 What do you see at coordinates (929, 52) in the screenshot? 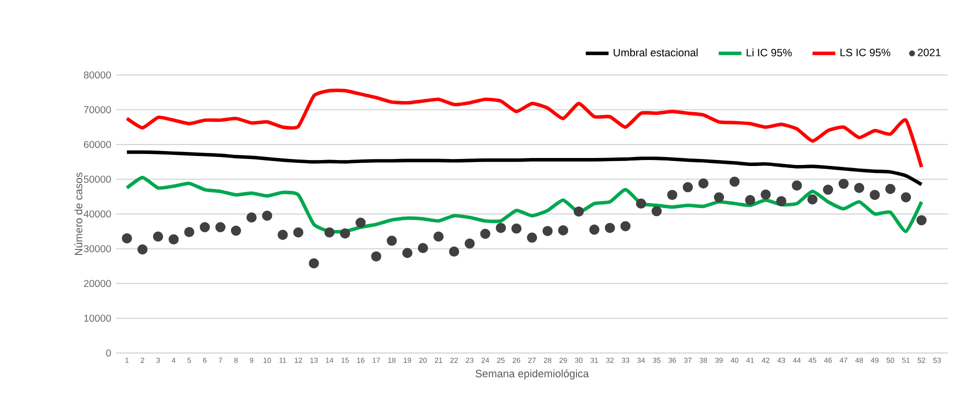
I see `legend-label: 2021` at bounding box center [929, 52].